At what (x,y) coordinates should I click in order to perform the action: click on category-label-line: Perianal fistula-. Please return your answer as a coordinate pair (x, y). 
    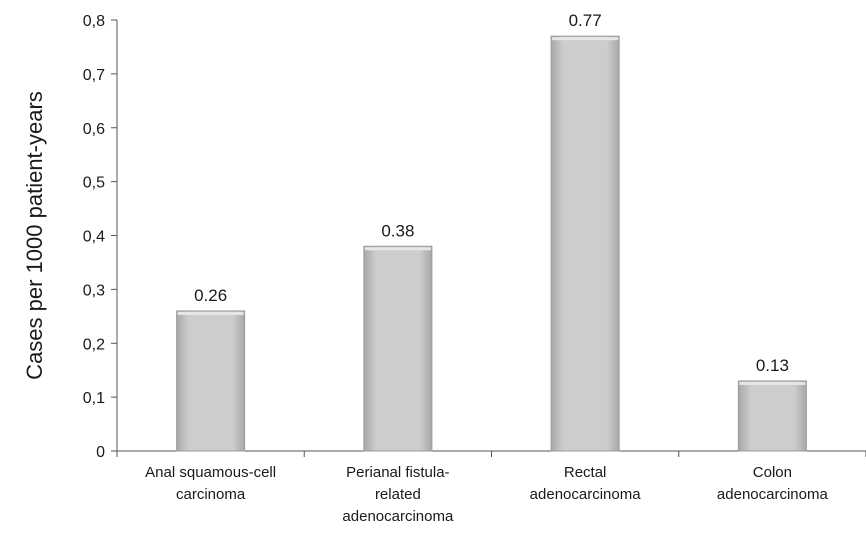
    Looking at the image, I should click on (397, 472).